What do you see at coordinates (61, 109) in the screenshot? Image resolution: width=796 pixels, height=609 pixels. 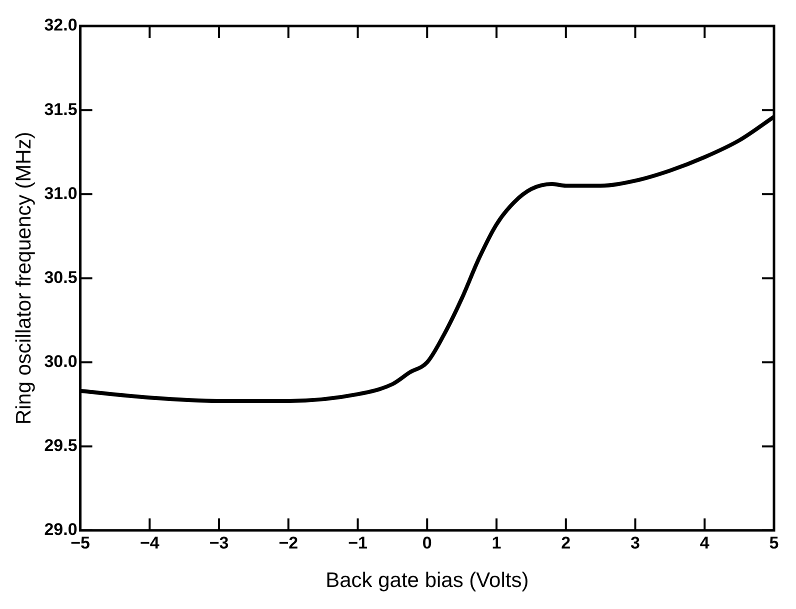 I see `y-tick-label: 31.5` at bounding box center [61, 109].